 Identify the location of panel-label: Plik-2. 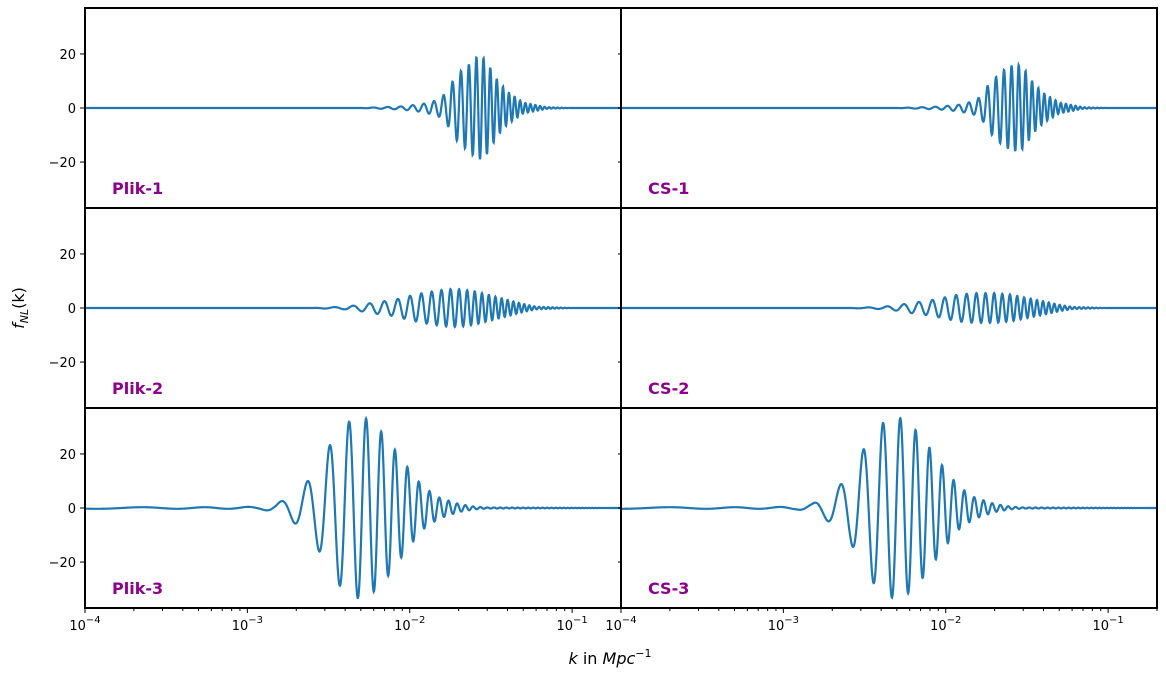
(137, 388).